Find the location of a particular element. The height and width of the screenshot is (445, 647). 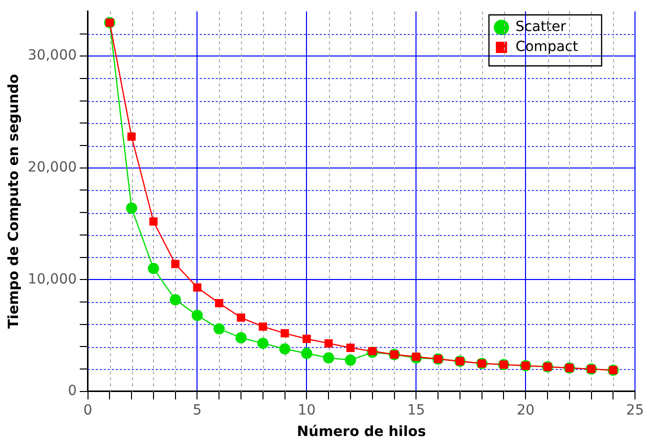

y-axis-title: Tiempo de Computo en segundo is located at coordinates (14, 201).